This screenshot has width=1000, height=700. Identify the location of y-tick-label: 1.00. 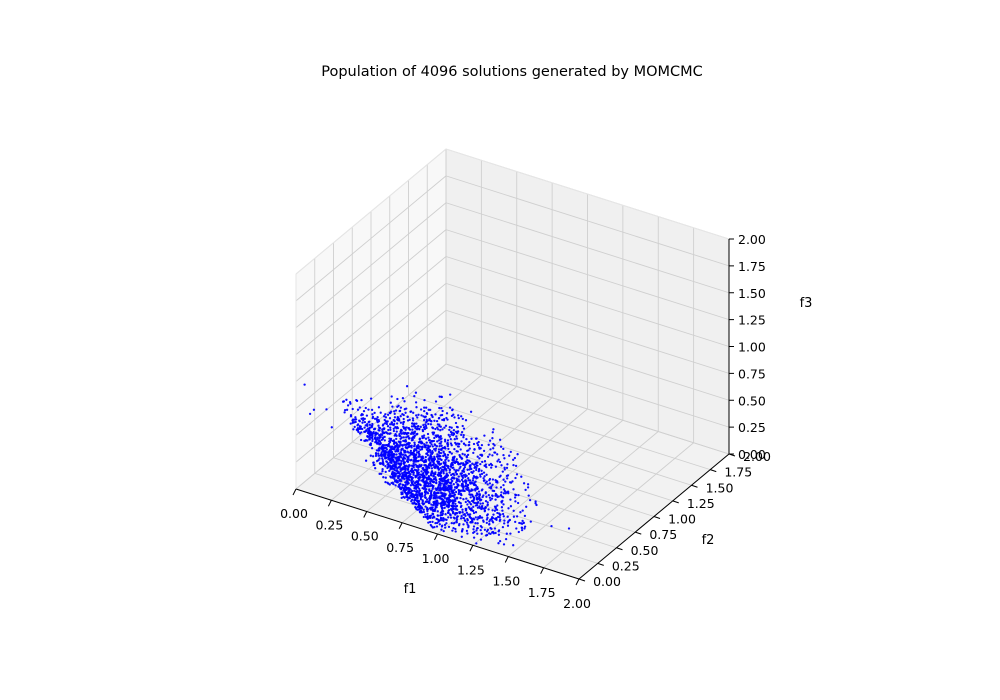
(682, 519).